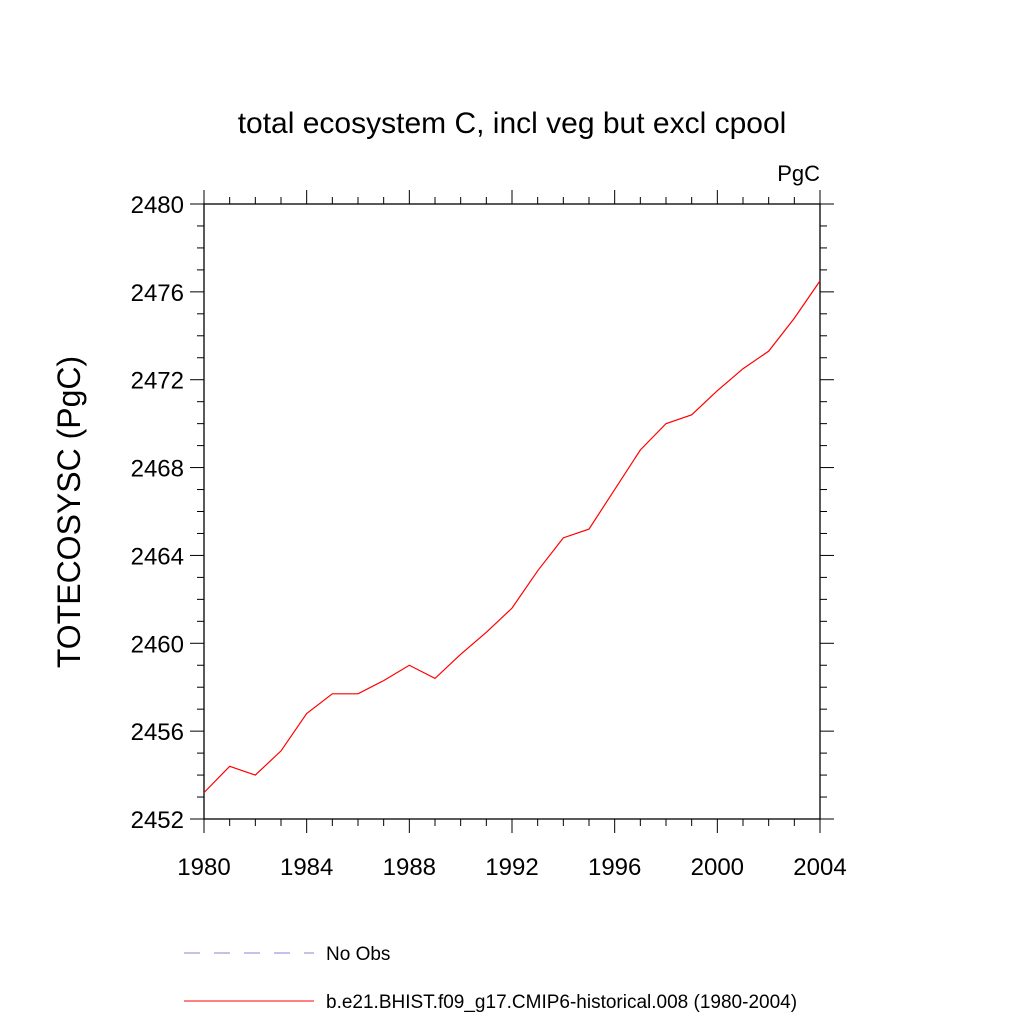 Image resolution: width=1024 pixels, height=1024 pixels. I want to click on y-tick-label: 2480, so click(157, 205).